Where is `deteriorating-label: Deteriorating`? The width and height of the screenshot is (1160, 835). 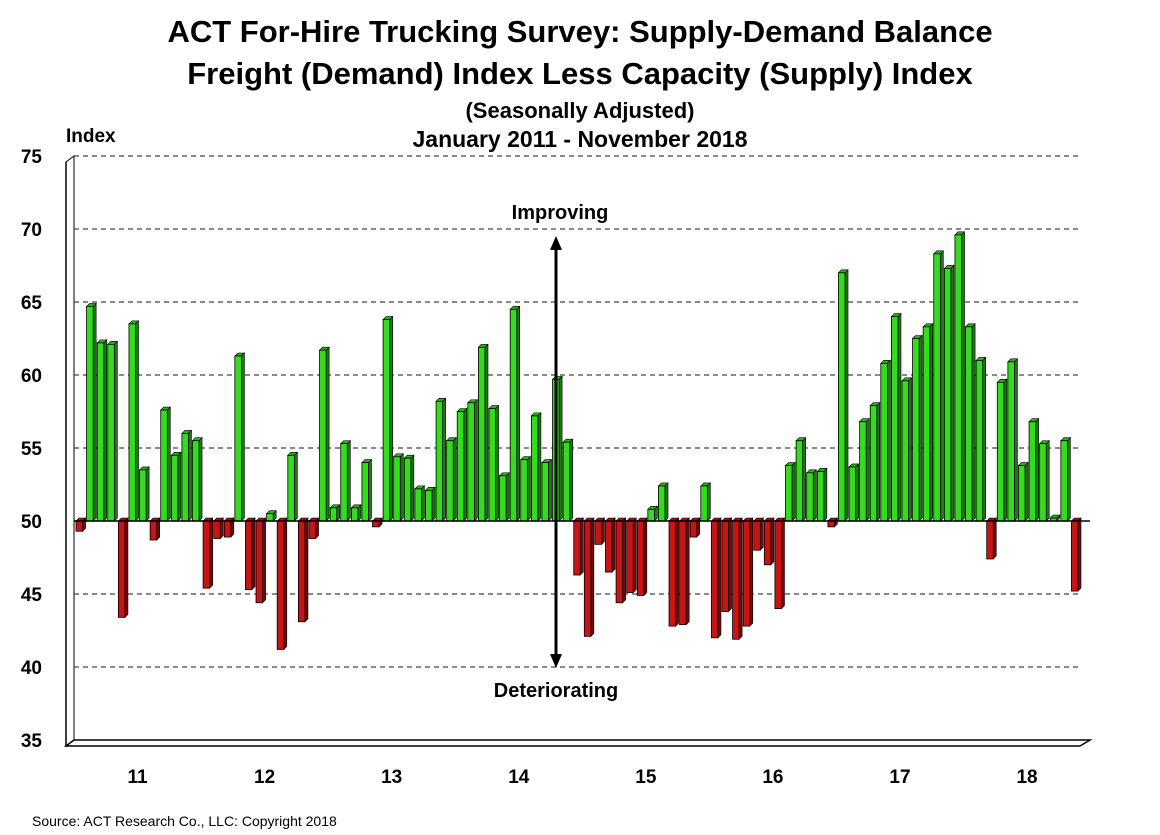
deteriorating-label: Deteriorating is located at coordinates (556, 691).